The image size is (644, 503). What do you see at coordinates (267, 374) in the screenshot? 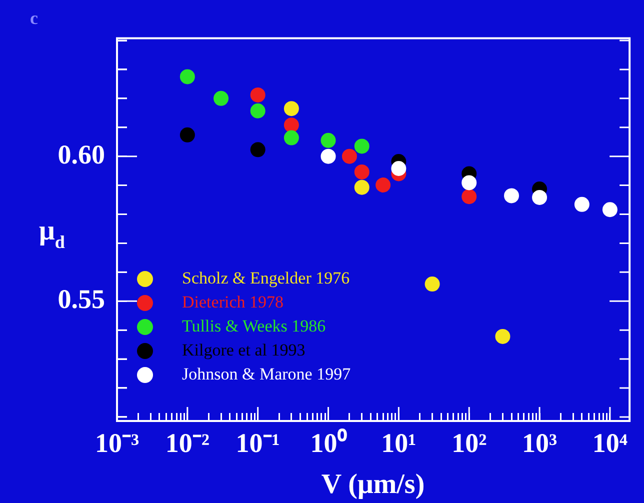
I see `legend-label: Johnson & Marone 1997` at bounding box center [267, 374].